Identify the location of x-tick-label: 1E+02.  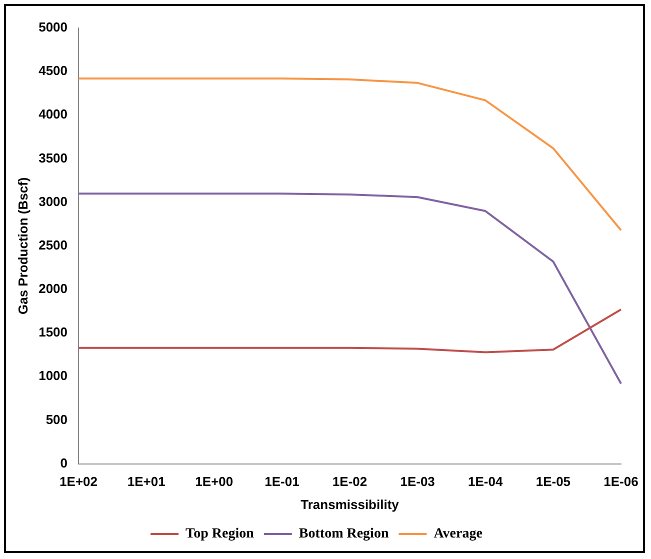
(79, 482).